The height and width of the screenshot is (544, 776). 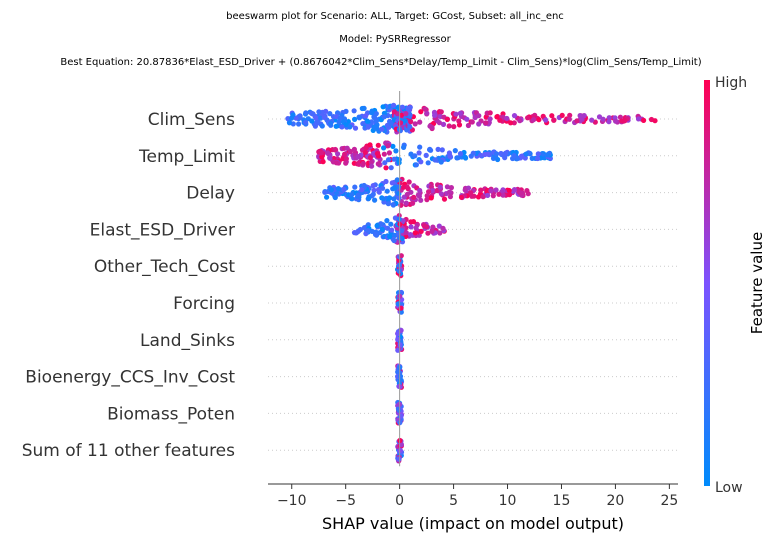 What do you see at coordinates (731, 83) in the screenshot?
I see `colorbar-high-label: High` at bounding box center [731, 83].